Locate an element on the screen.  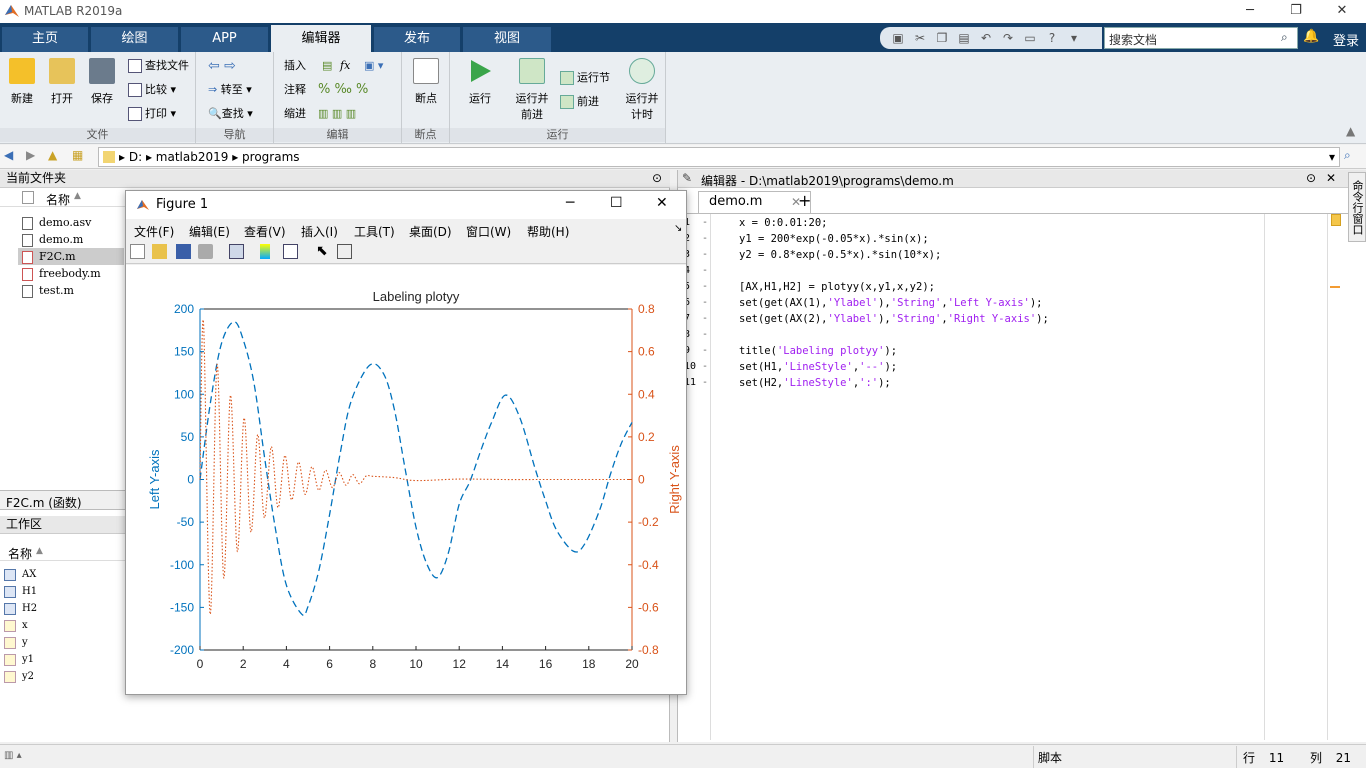
close-tab-icon: ✕ is located at coordinates (796, 202).